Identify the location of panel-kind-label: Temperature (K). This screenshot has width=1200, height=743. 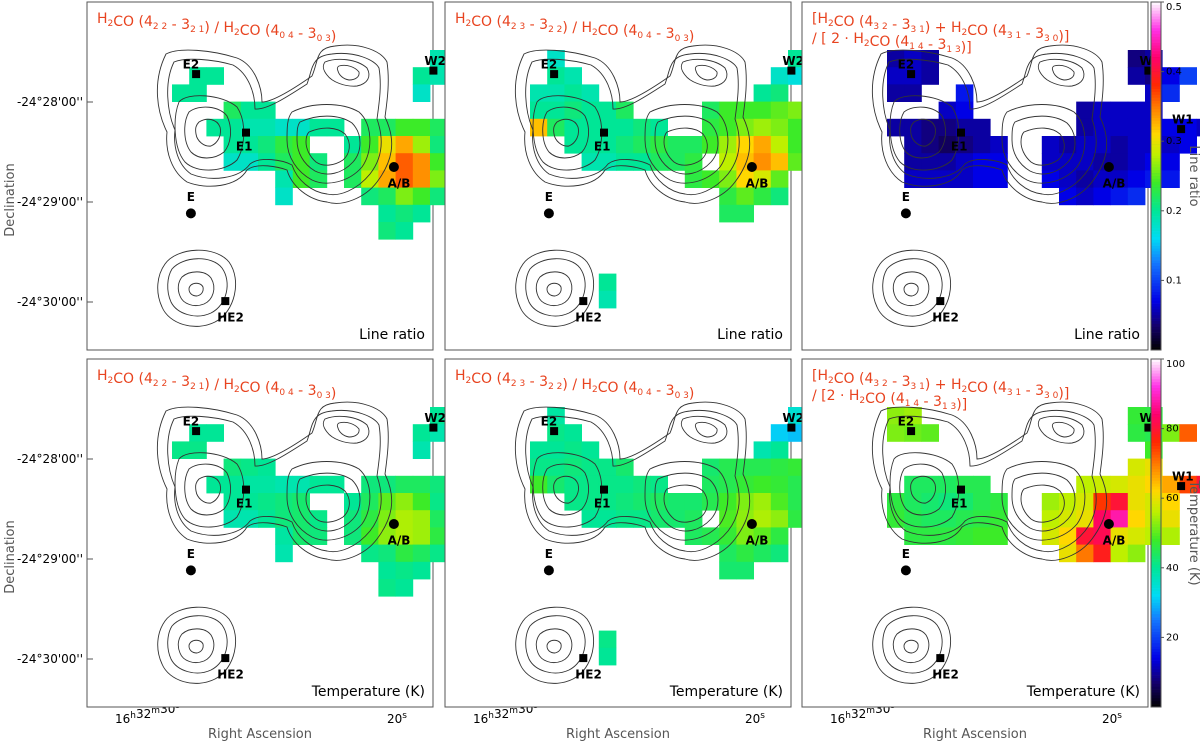
(726, 692).